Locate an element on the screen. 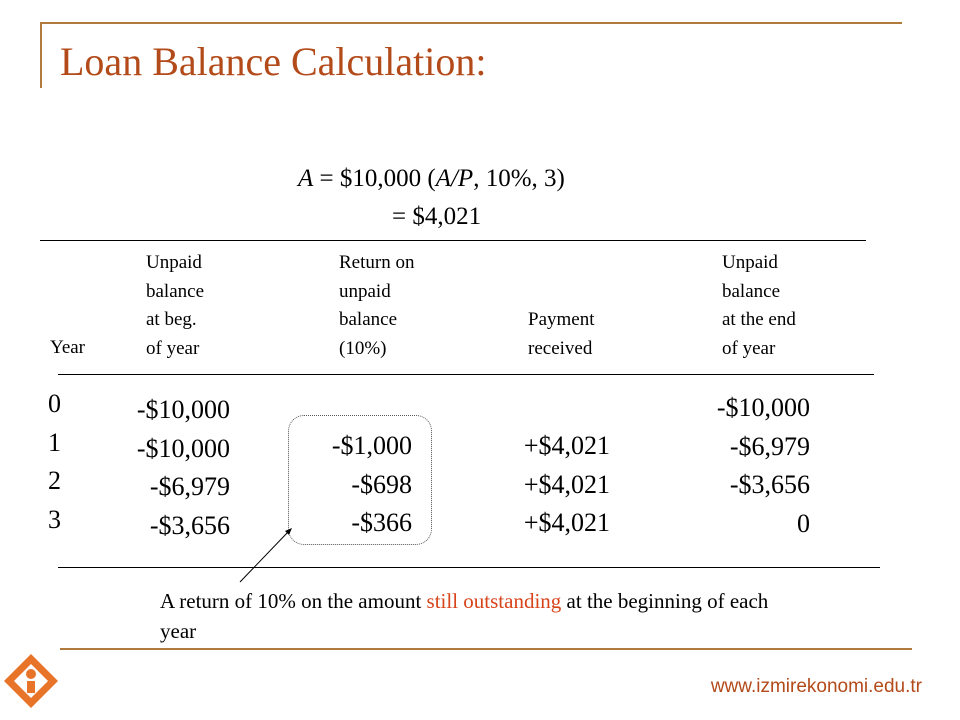 The height and width of the screenshot is (720, 960). column-unpaid-end: -$10,000 -$6,979 -$3,656 0 is located at coordinates (745, 466).